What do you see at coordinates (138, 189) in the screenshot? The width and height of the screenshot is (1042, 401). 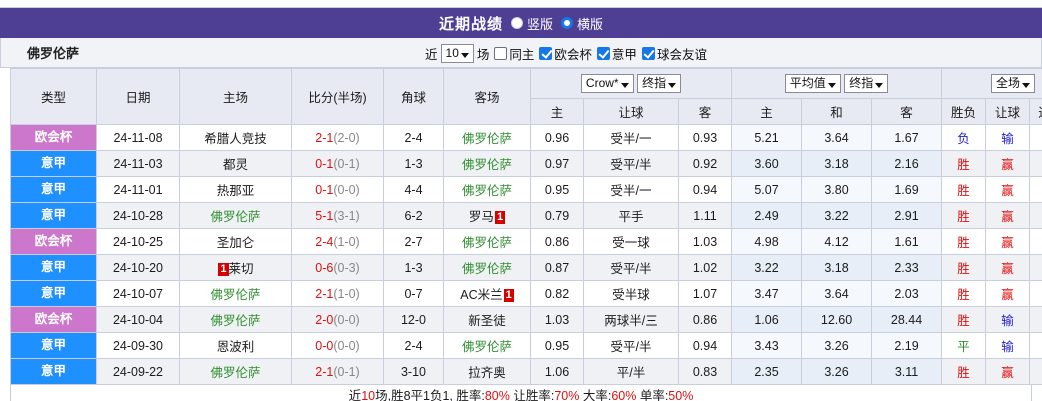 I see `cell-date: 24-11-01` at bounding box center [138, 189].